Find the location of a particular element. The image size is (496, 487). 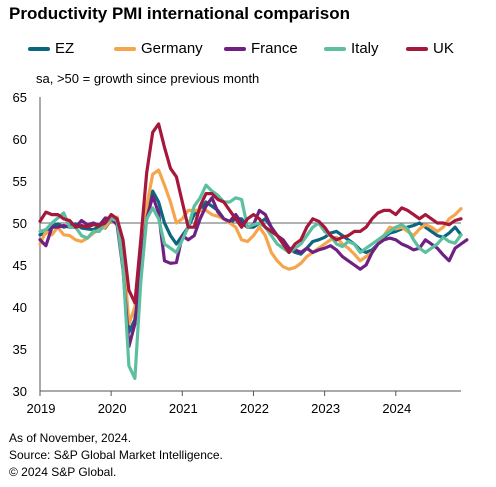

y-tick-label: 30 is located at coordinates (20, 391).